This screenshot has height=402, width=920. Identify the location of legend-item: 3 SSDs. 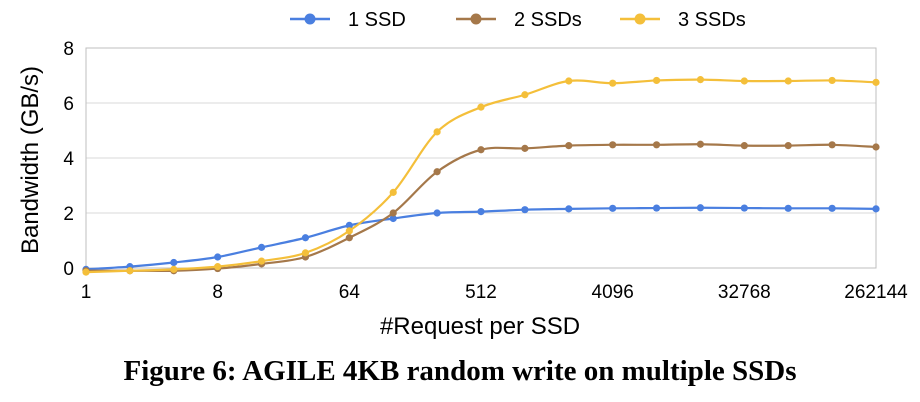
(683, 20).